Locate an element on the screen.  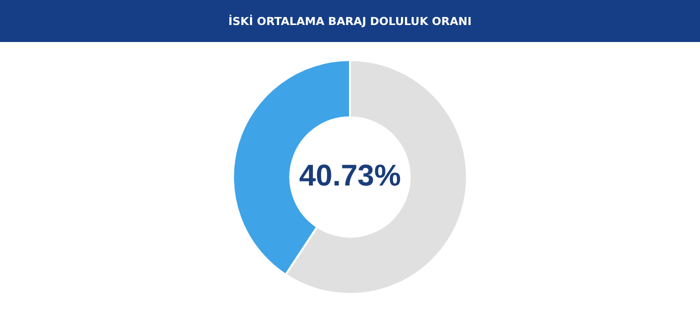
chart-title: İSKİ ORTALAMA BARAJ DOLULUK ORANI is located at coordinates (350, 21).